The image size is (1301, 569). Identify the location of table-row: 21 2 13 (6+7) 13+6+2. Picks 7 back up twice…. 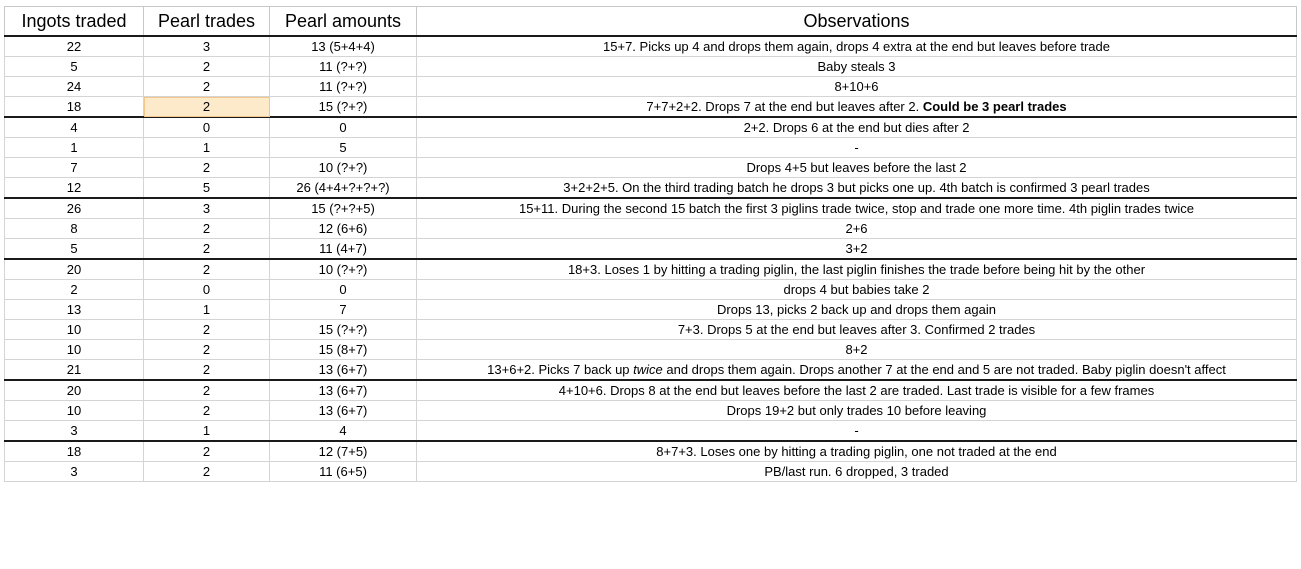
(650, 370).